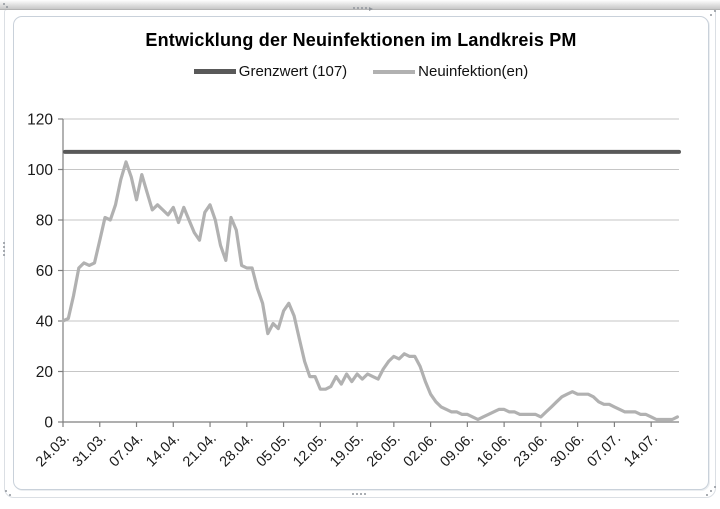 The width and height of the screenshot is (720, 509). Describe the element at coordinates (45, 271) in the screenshot. I see `y-tick-label: 60` at that location.